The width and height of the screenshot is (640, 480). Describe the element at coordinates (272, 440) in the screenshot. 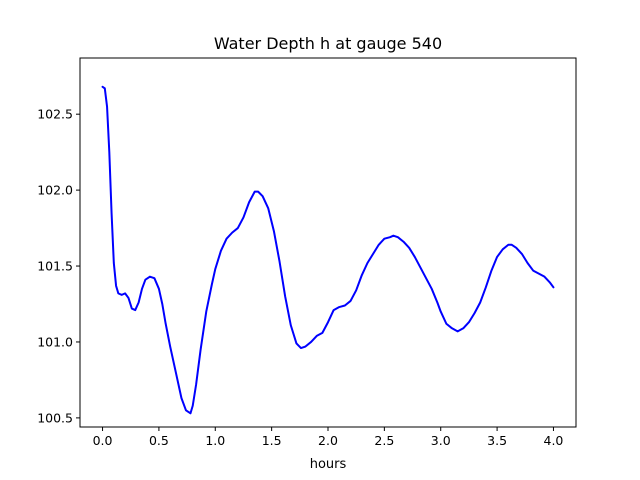

I see `x-tick-label-3: 1.5` at that location.